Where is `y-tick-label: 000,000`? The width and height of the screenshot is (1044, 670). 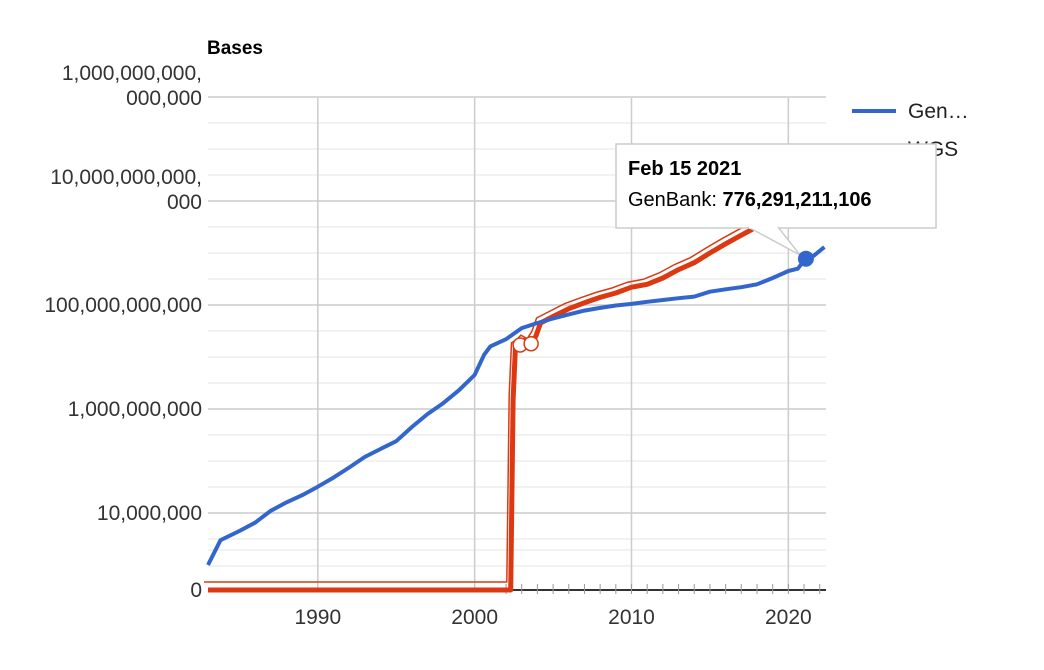 y-tick-label: 000,000 is located at coordinates (164, 98).